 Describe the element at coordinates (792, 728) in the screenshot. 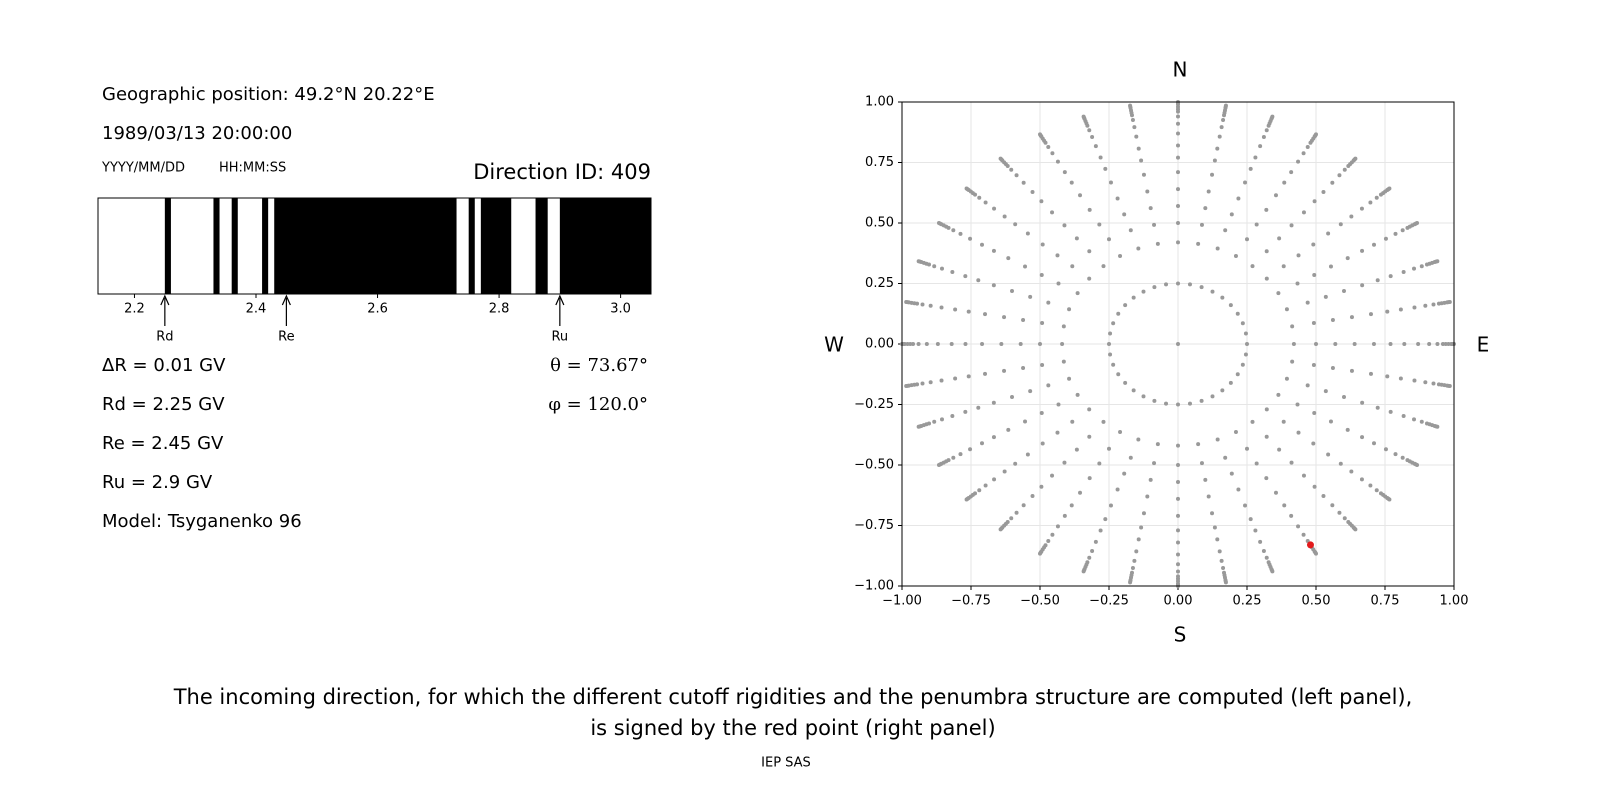

I see `caption: is signed by the red point (right panel)` at that location.